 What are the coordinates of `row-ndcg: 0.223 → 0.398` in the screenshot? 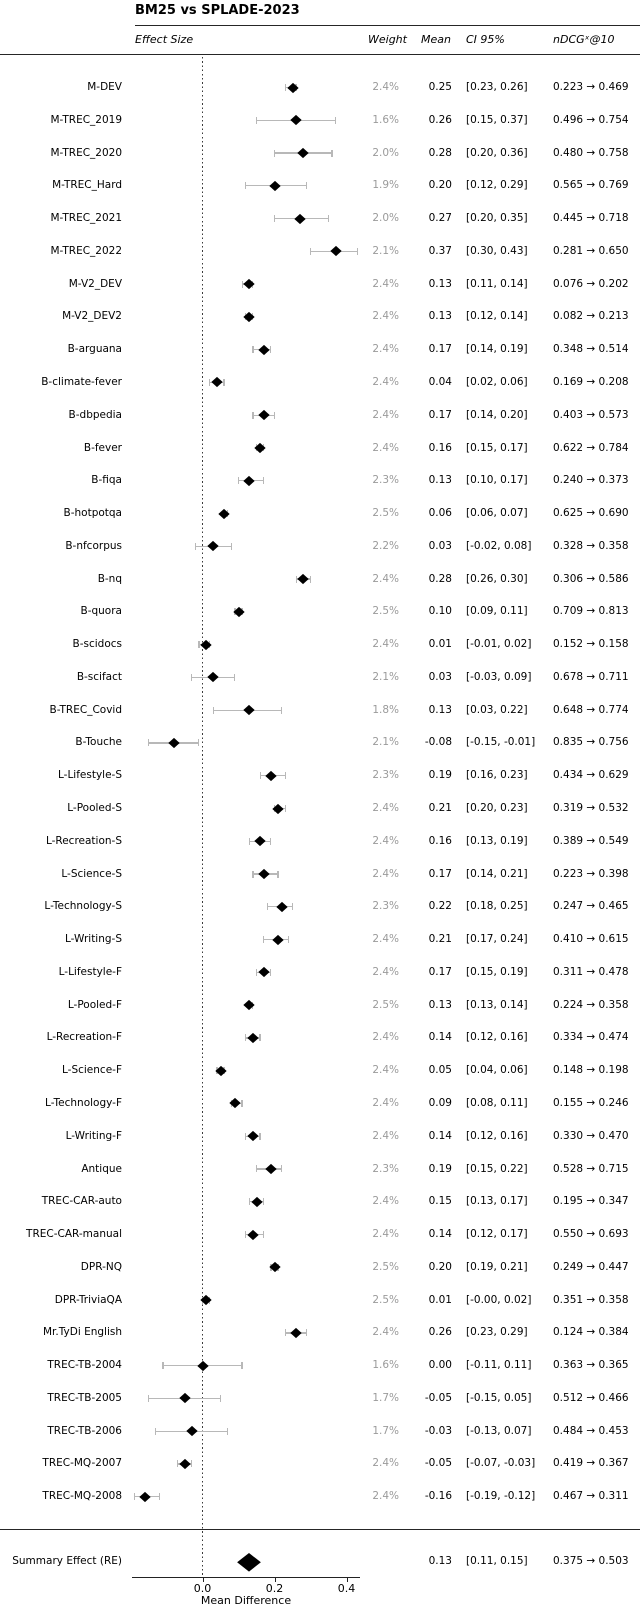 It's located at (591, 873).